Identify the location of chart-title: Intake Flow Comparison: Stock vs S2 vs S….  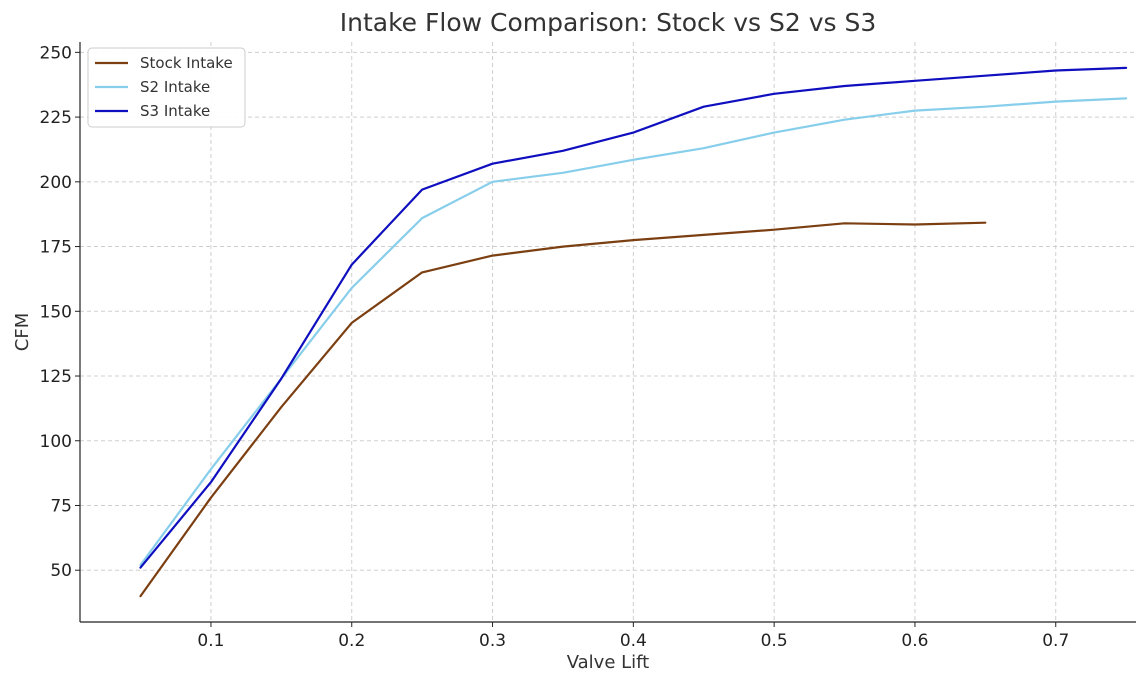
(608, 22).